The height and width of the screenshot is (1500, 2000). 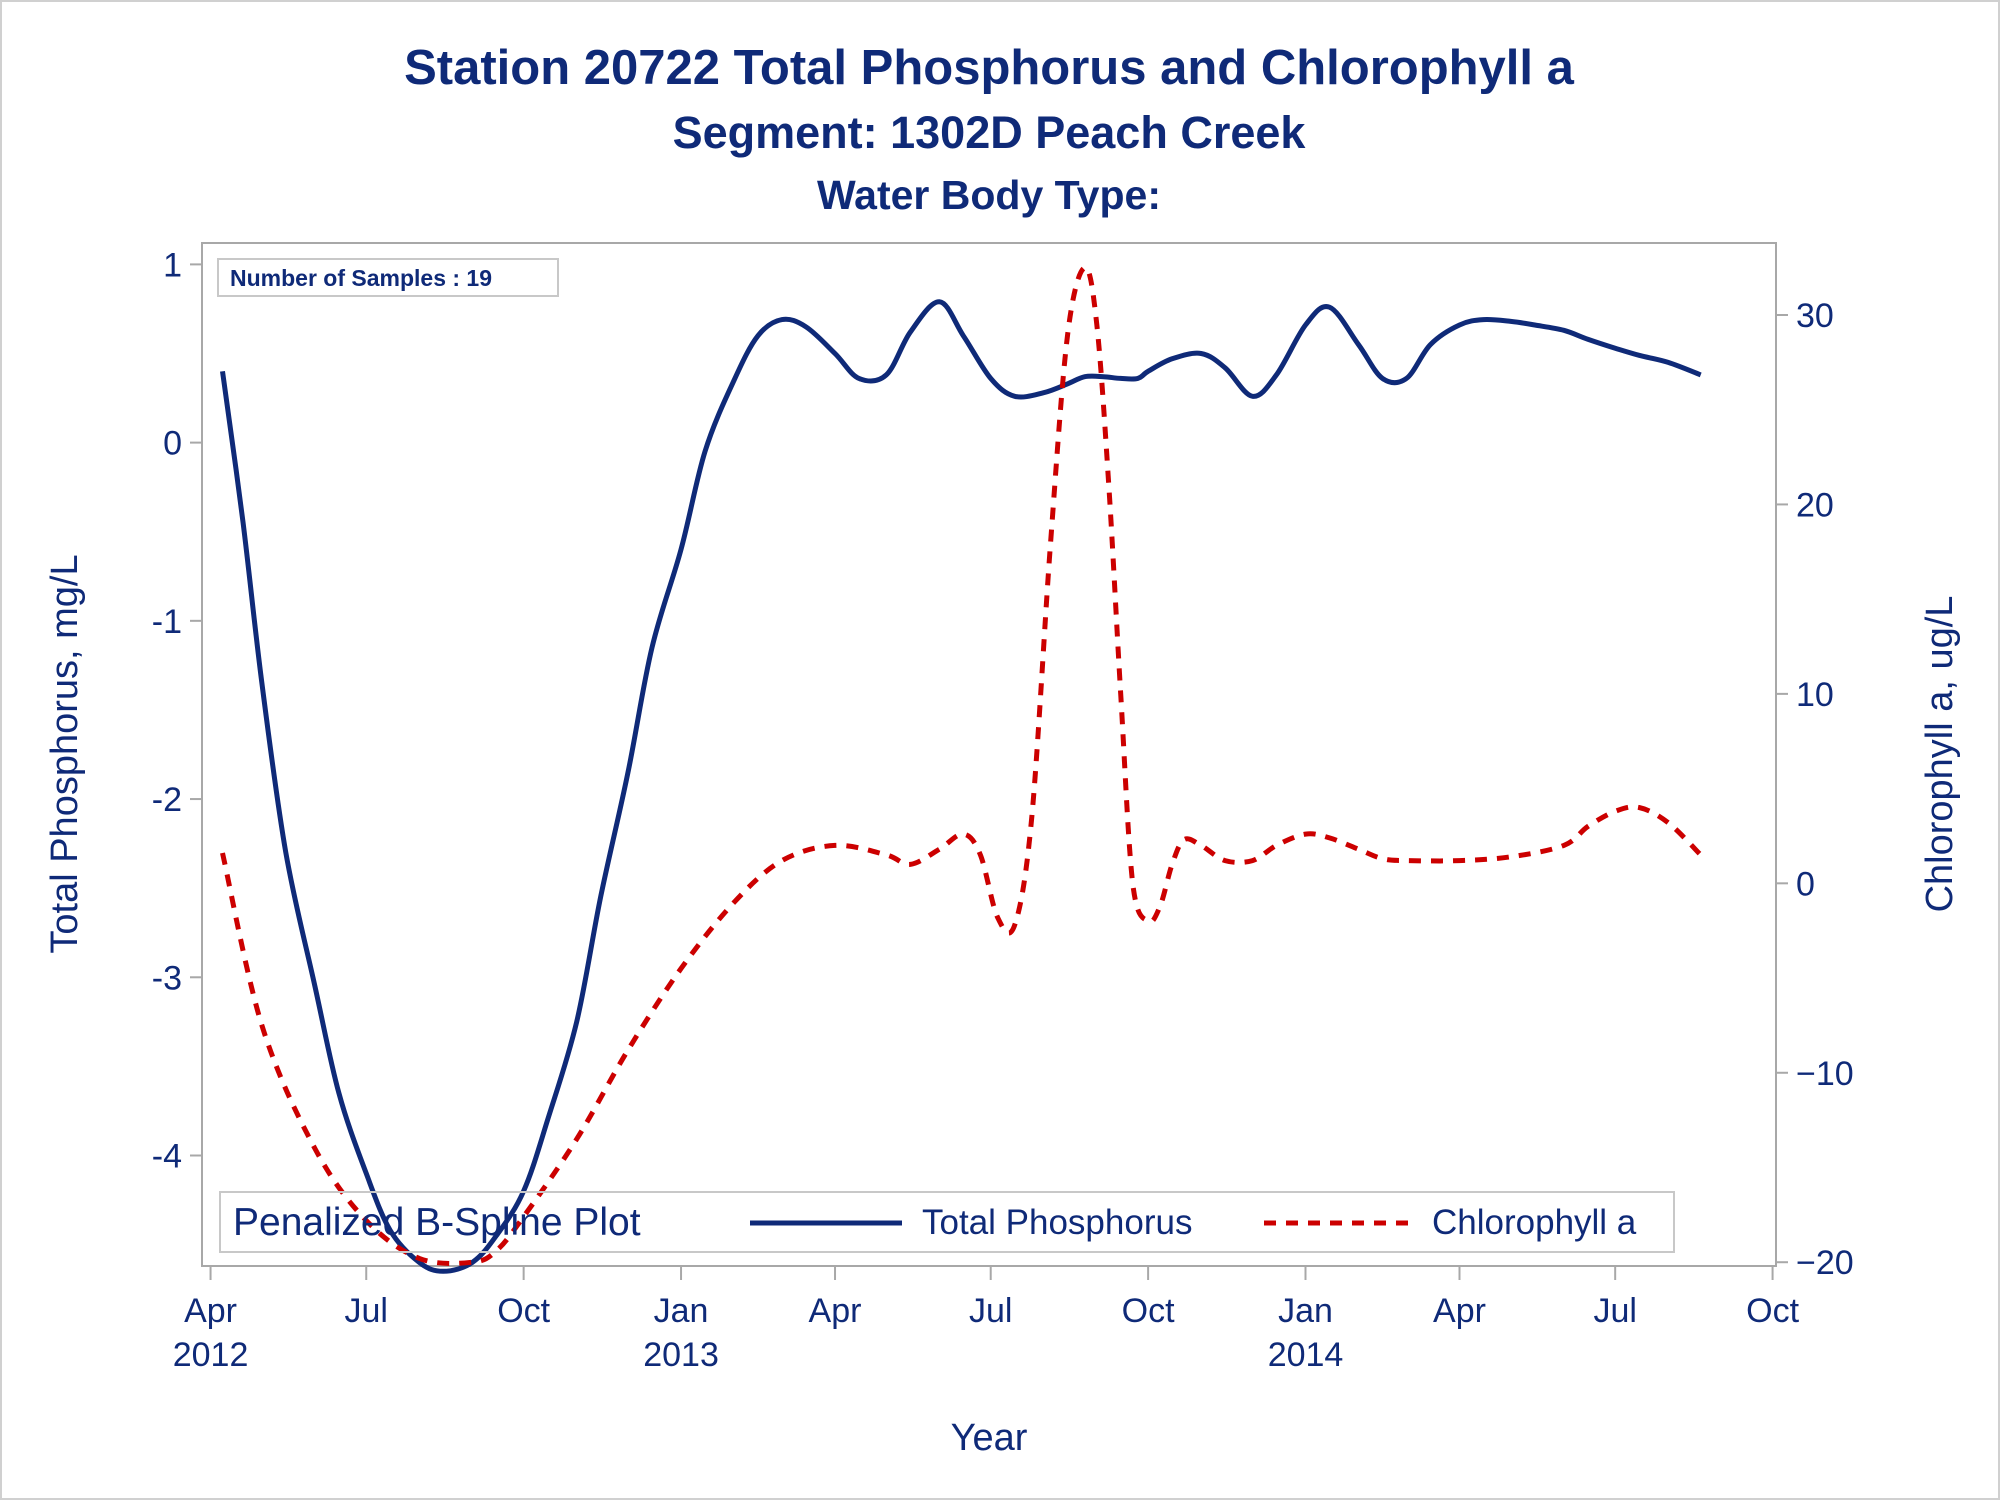 I want to click on y2-tick-label: 20, so click(x=1815, y=505).